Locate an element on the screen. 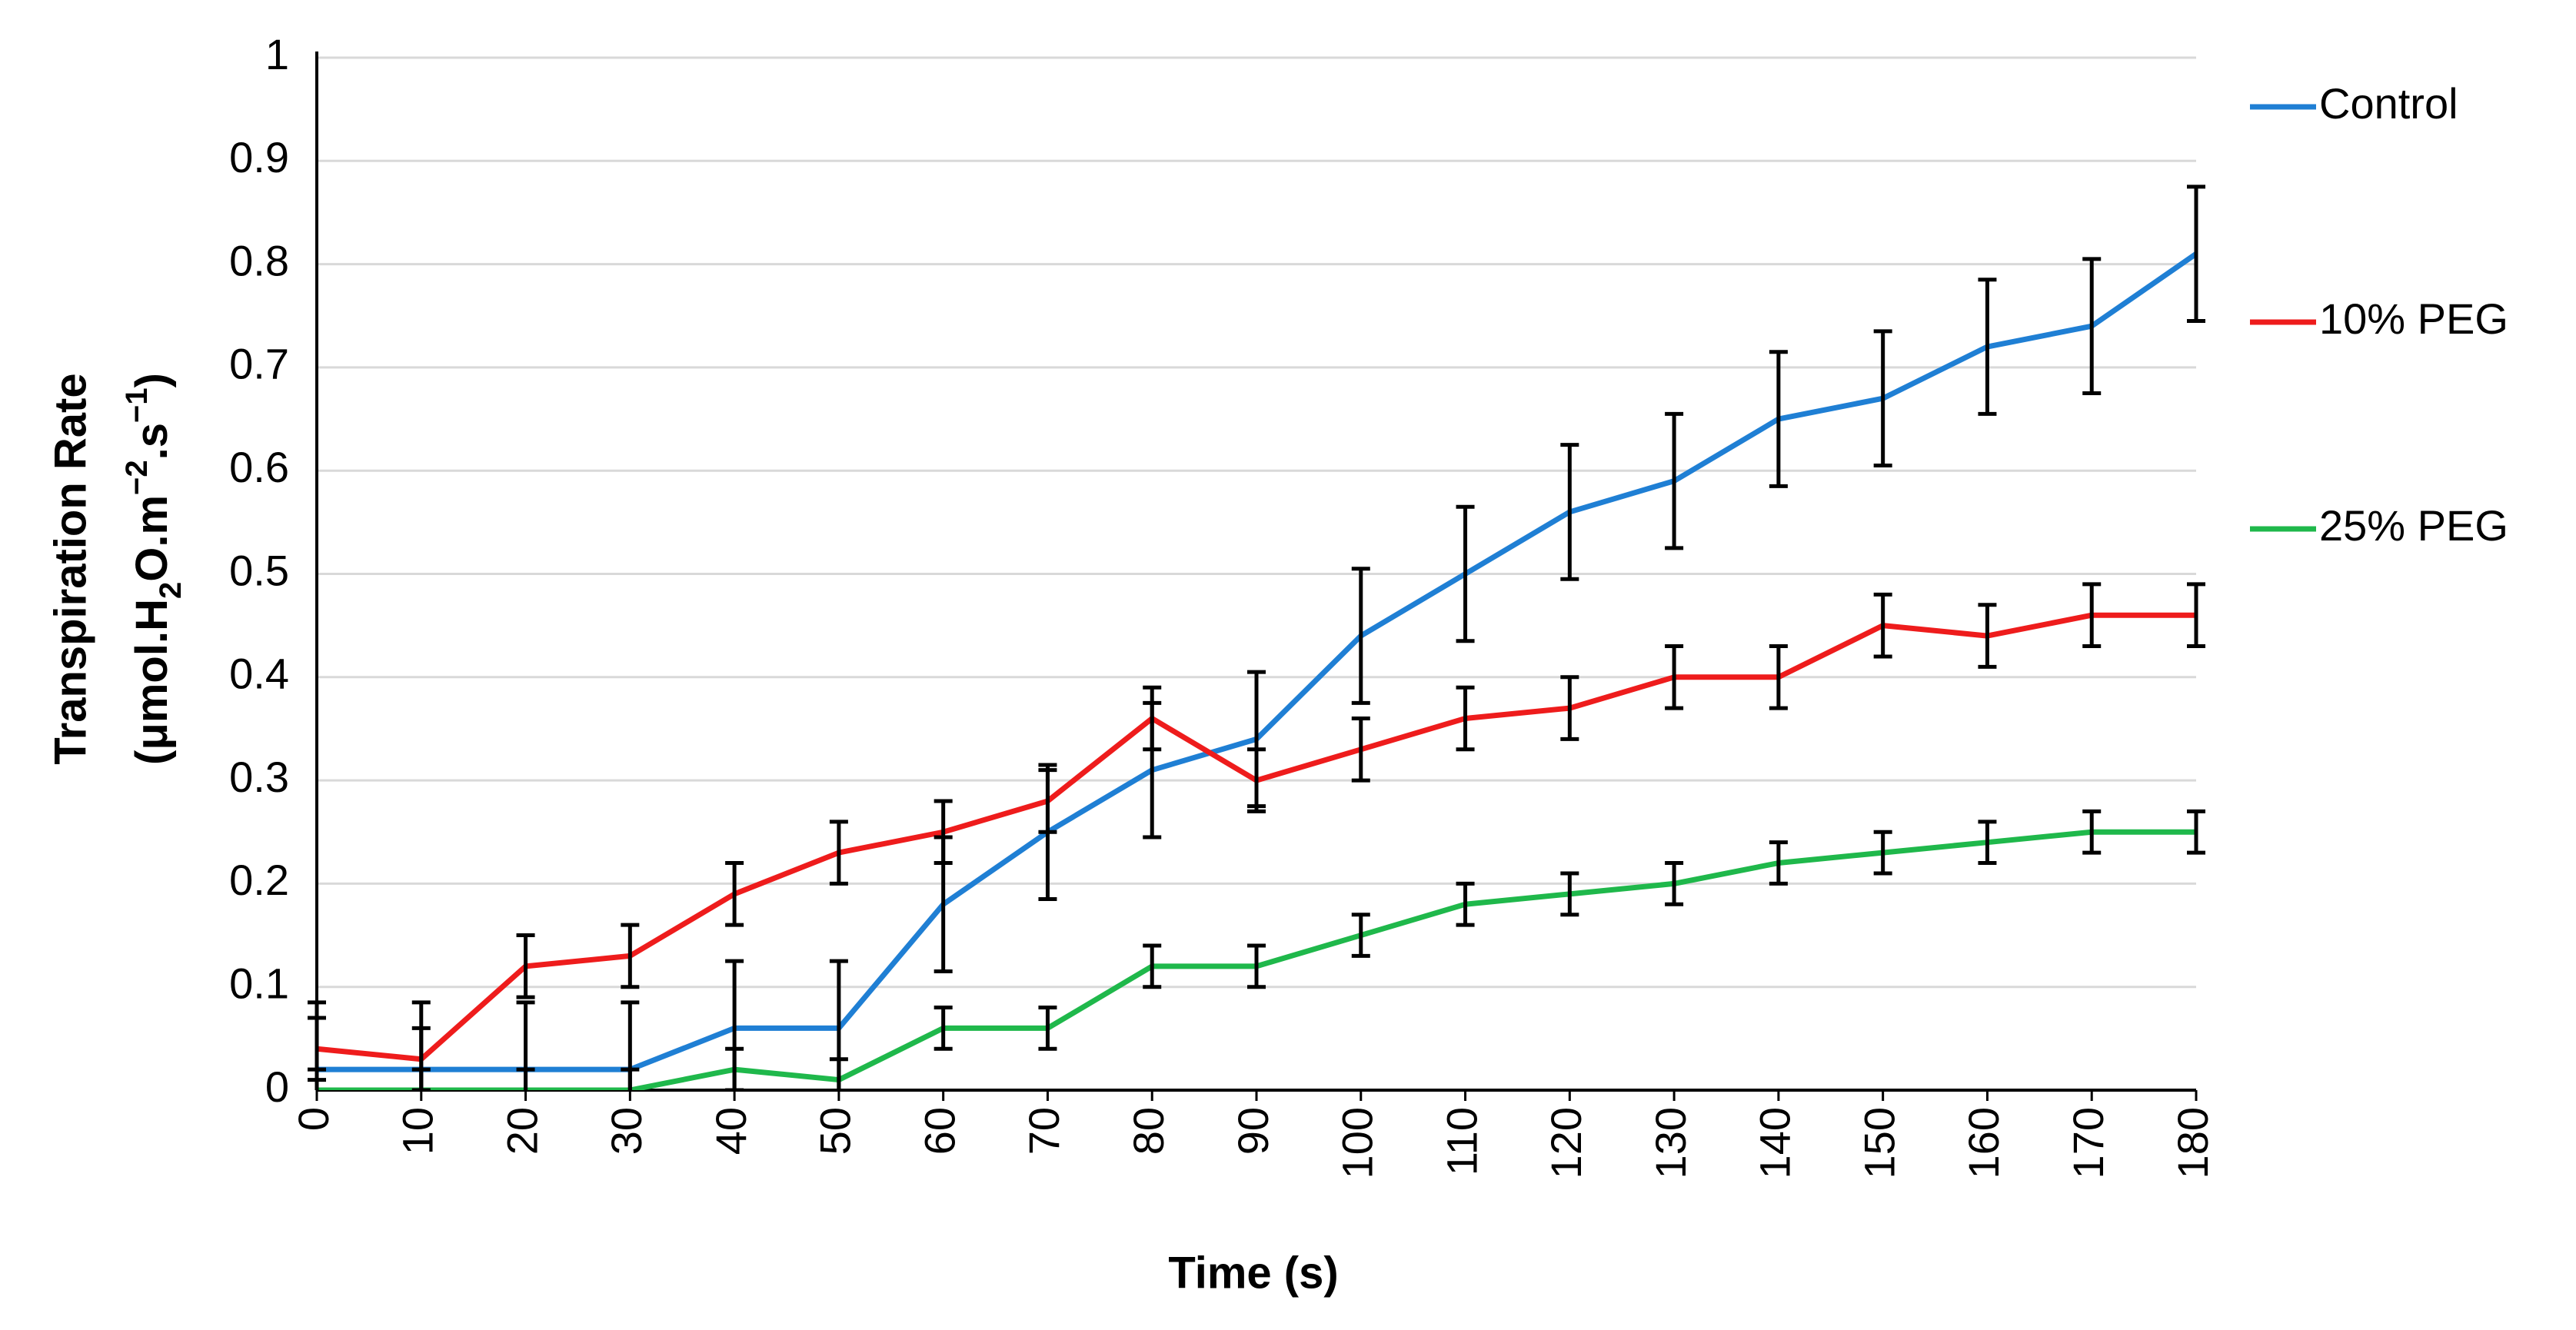 Image resolution: width=2576 pixels, height=1330 pixels. x-tick-label: 70 is located at coordinates (1044, 1131).